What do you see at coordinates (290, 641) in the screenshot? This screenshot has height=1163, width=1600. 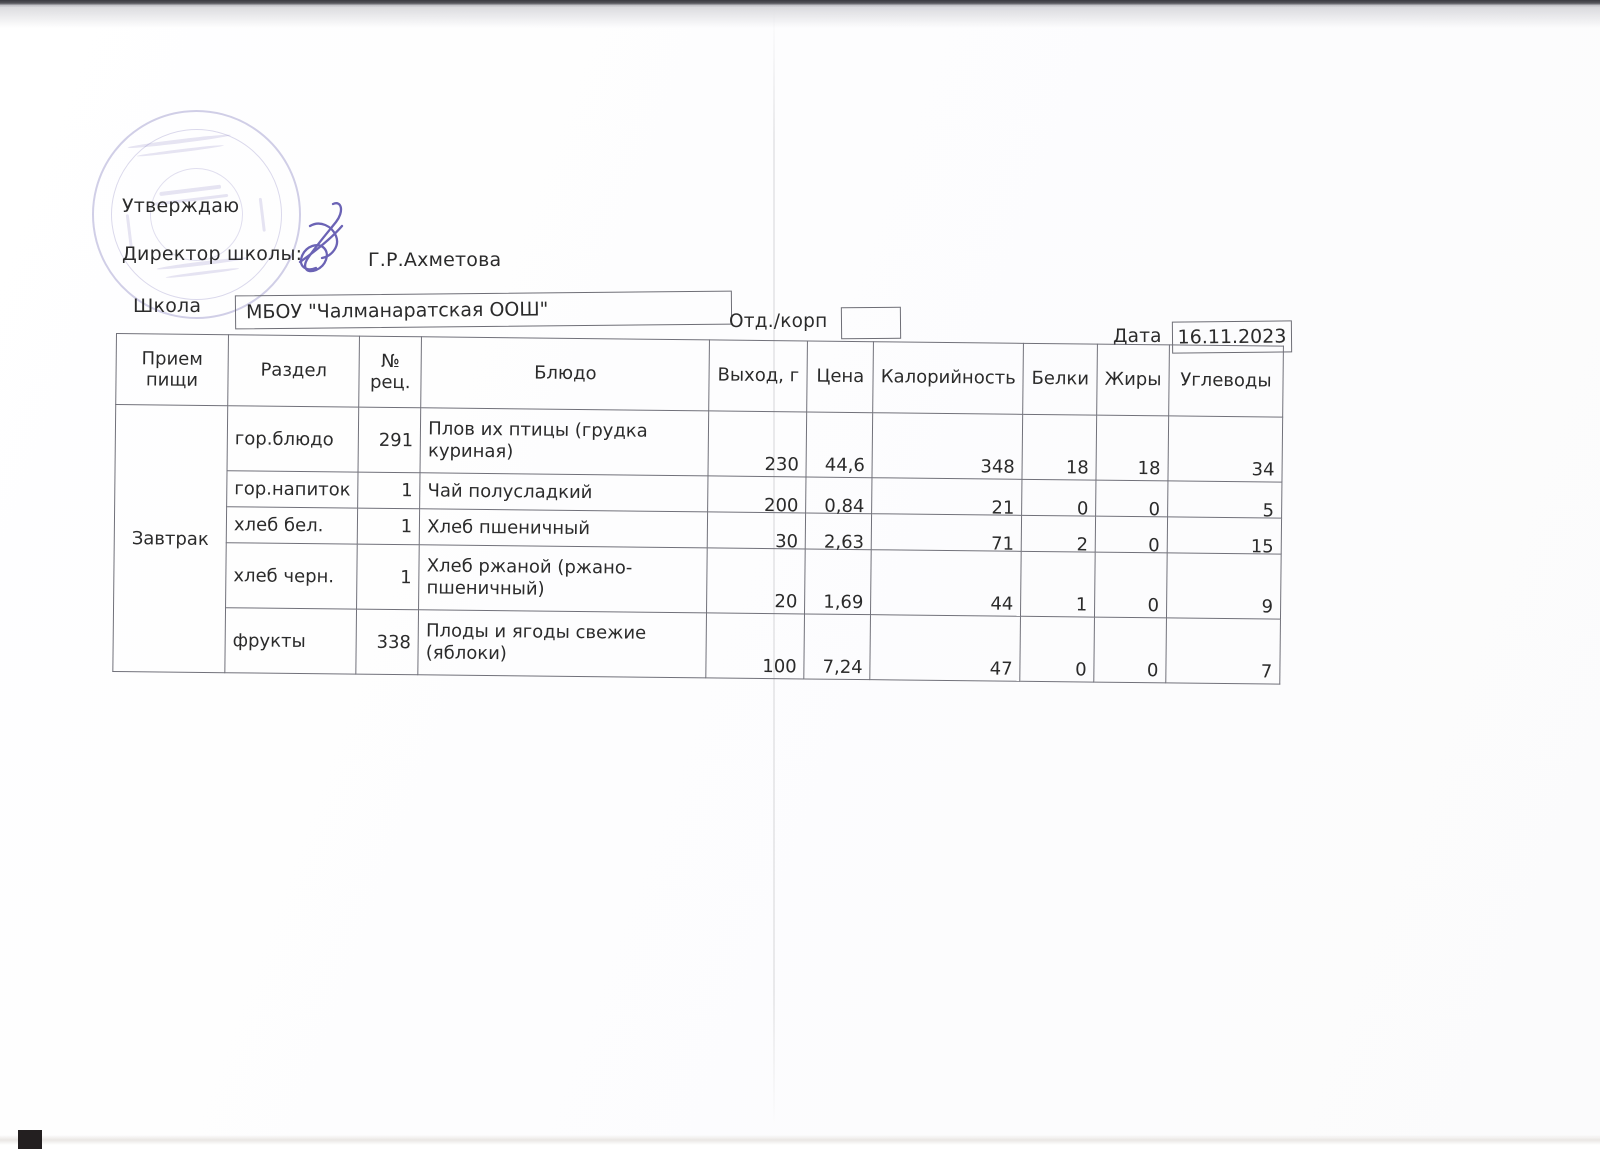 I see `row-section: фрукты` at bounding box center [290, 641].